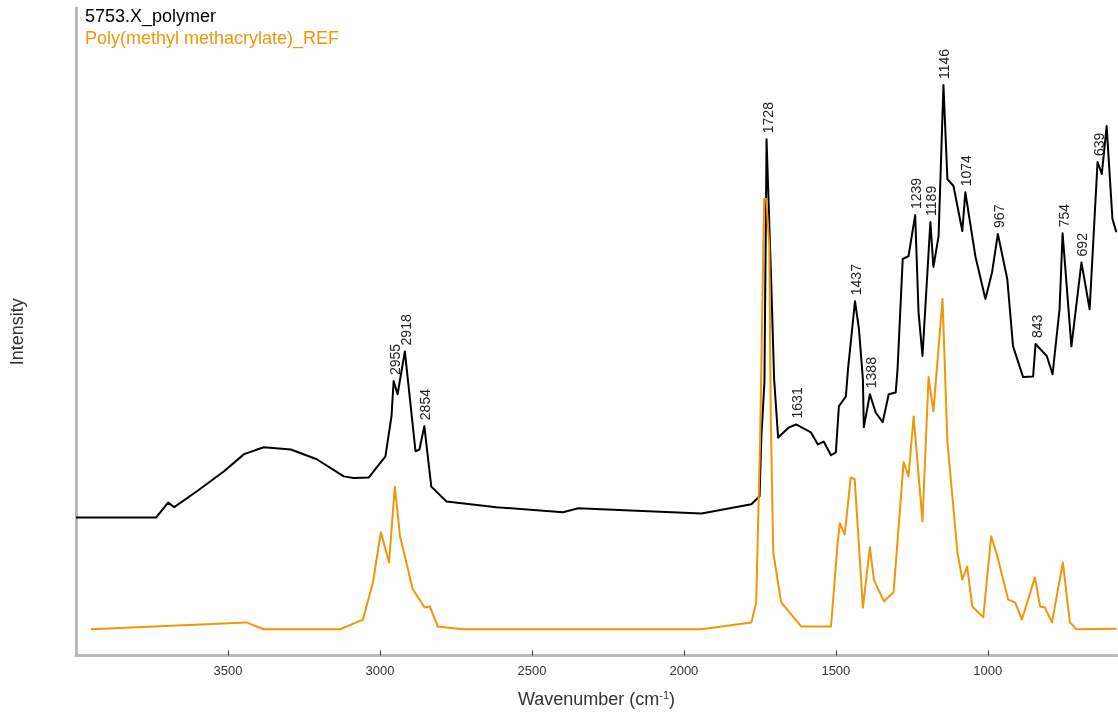 Image resolution: width=1118 pixels, height=713 pixels. Describe the element at coordinates (1098, 144) in the screenshot. I see `annotation: 639` at that location.